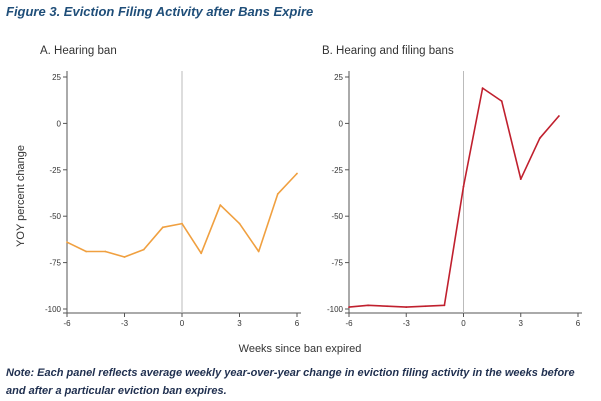 This screenshot has width=601, height=401. Describe the element at coordinates (59, 123) in the screenshot. I see `panel-a-y-tick-label: 0` at that location.